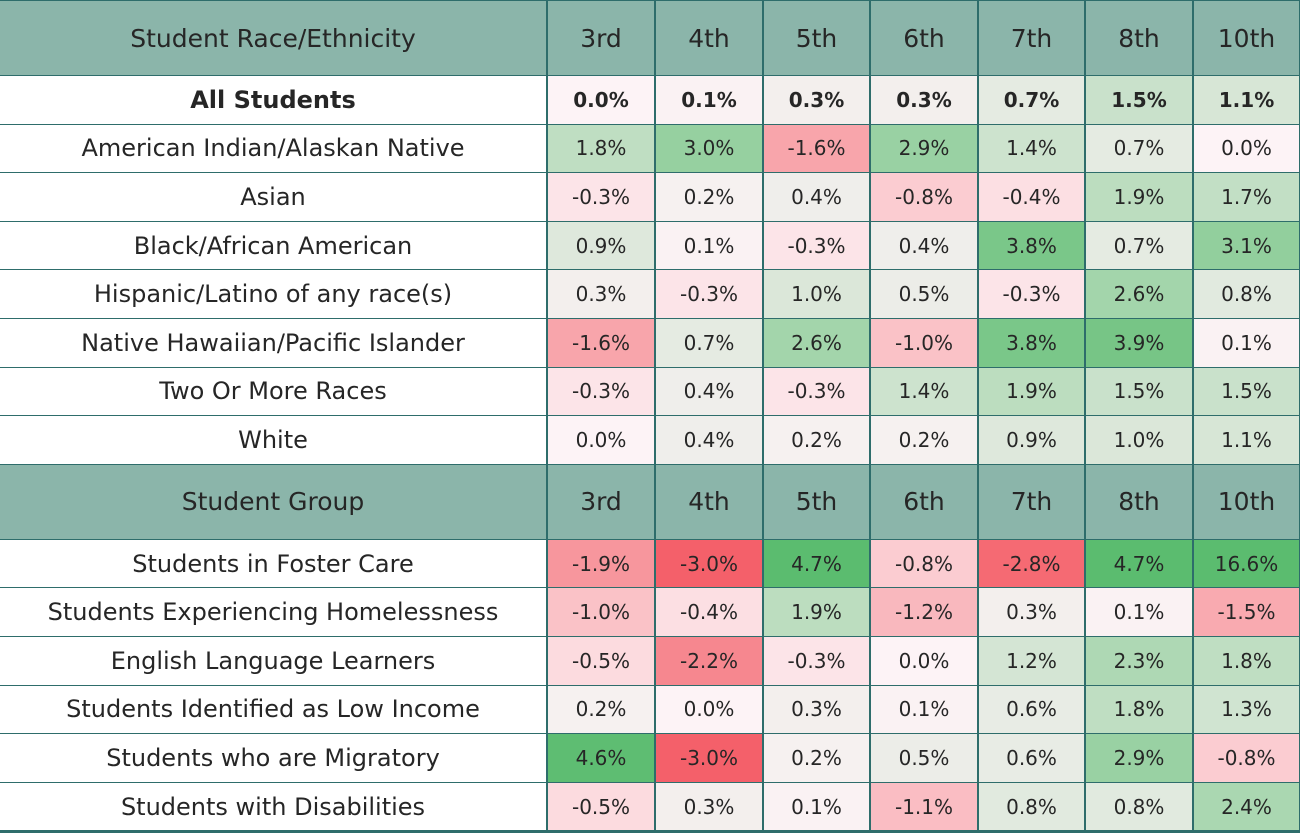  I want to click on row-label: Asian, so click(273, 197).